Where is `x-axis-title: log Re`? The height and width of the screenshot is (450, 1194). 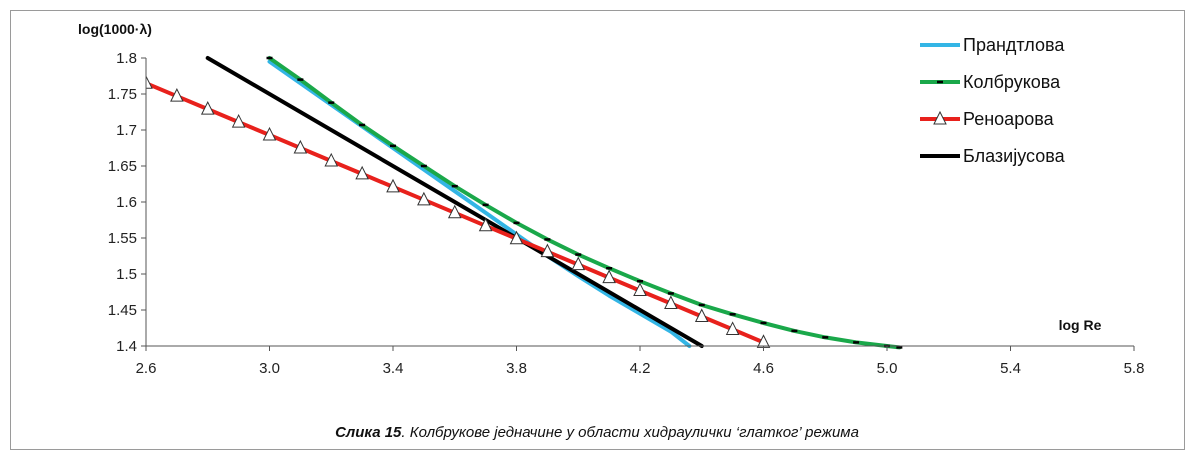
x-axis-title: log Re is located at coordinates (1080, 325).